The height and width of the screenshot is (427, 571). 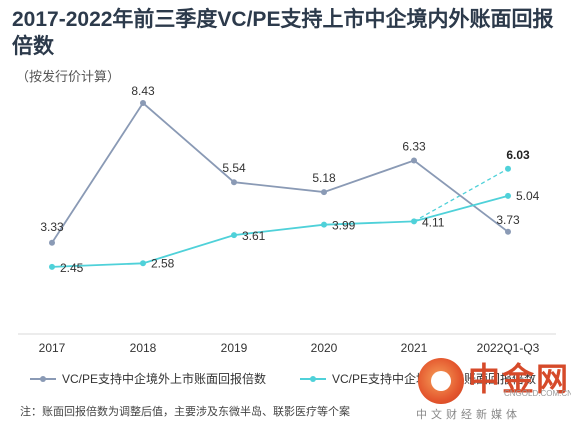 What do you see at coordinates (324, 178) in the screenshot?
I see `series-1-data-label: 5.18` at bounding box center [324, 178].